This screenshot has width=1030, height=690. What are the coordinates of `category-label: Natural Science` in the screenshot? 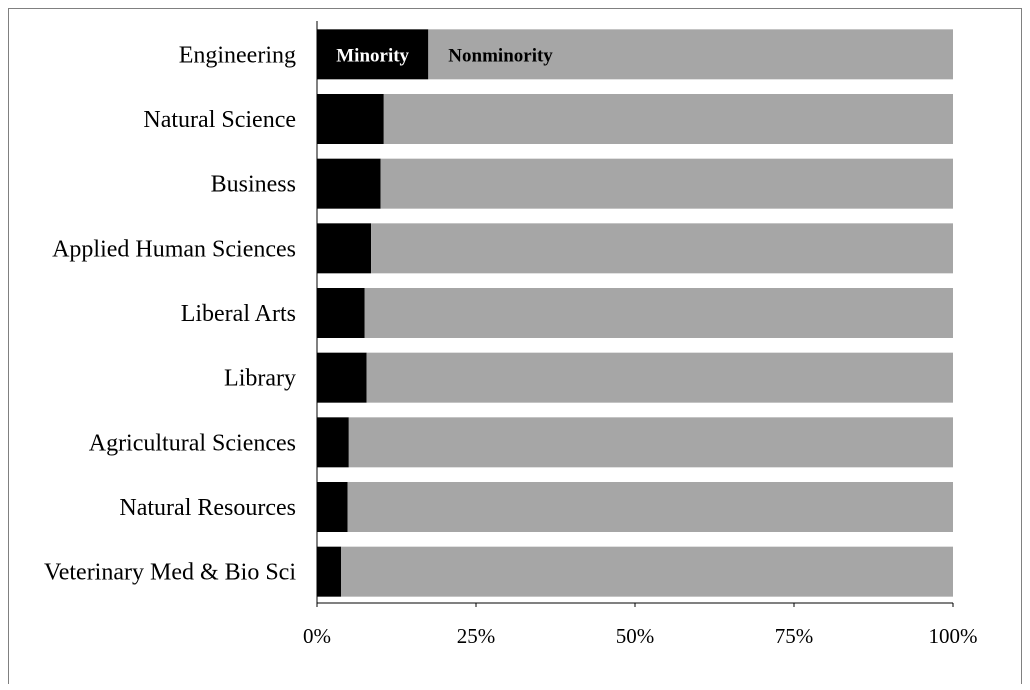 It's located at (219, 120).